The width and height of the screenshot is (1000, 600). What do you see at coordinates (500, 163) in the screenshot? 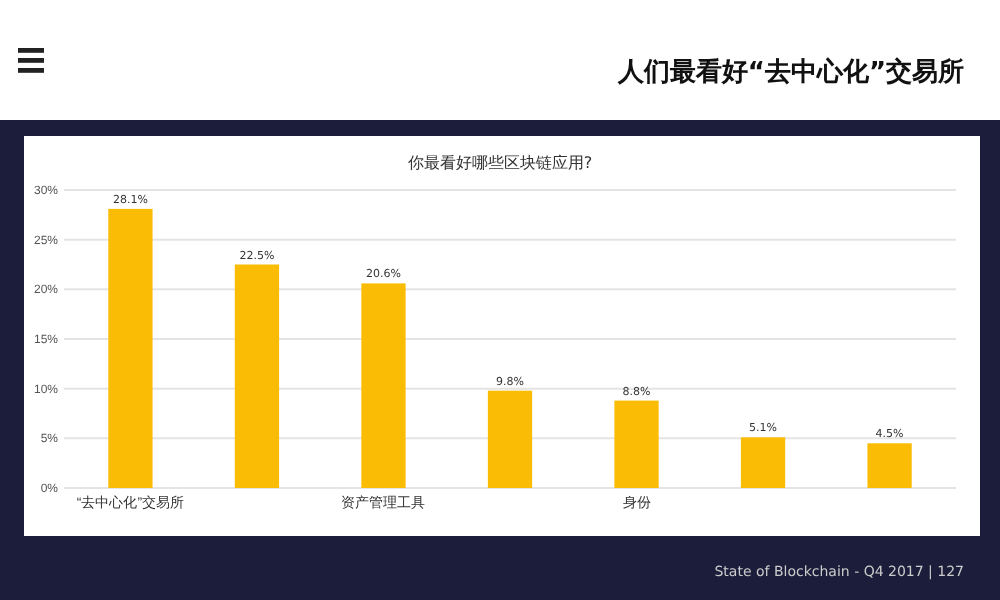
I see `chart-title: 你最看好哪些区块链应用?` at bounding box center [500, 163].